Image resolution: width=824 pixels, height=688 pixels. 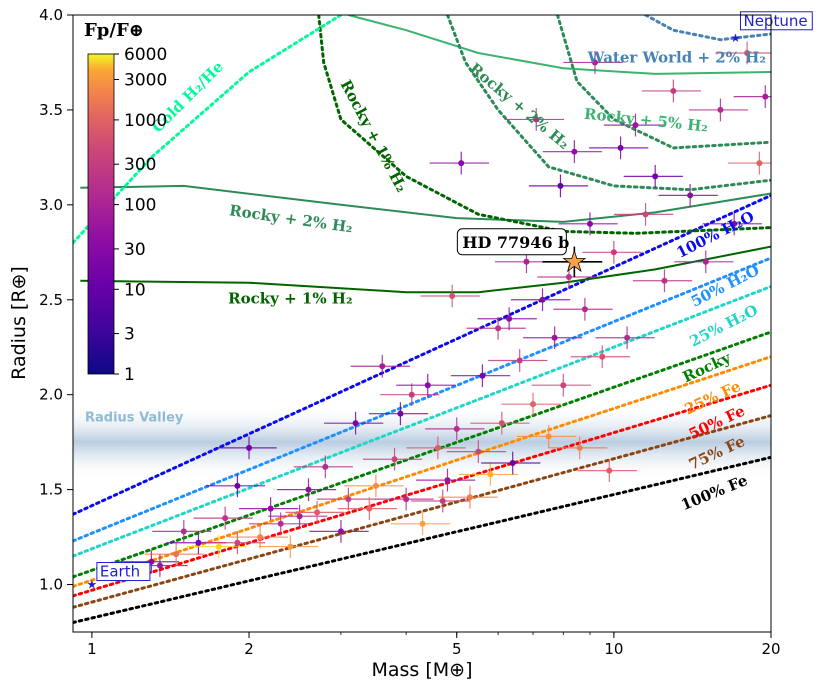 What do you see at coordinates (457, 649) in the screenshot?
I see `x-tick-label: 5` at bounding box center [457, 649].